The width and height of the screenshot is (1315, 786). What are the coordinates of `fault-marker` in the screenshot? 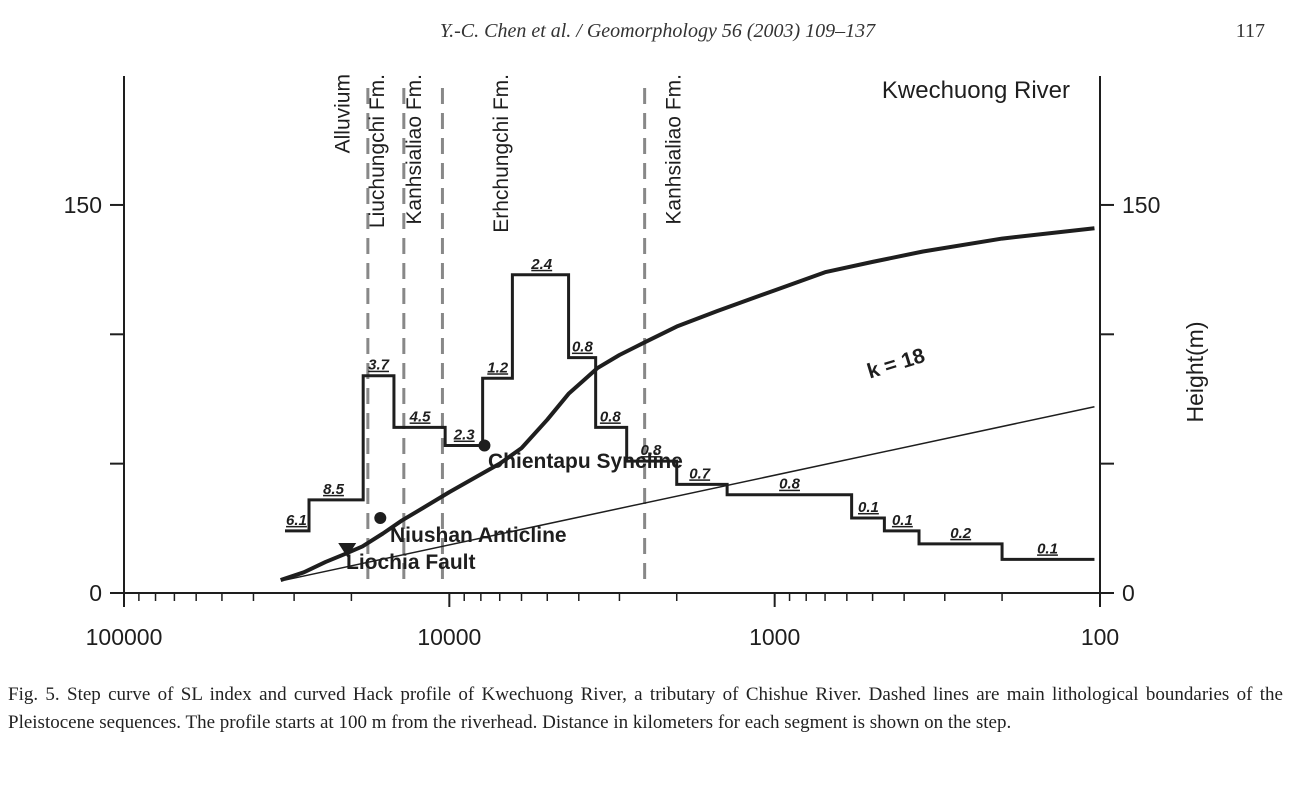 It's located at (347, 550).